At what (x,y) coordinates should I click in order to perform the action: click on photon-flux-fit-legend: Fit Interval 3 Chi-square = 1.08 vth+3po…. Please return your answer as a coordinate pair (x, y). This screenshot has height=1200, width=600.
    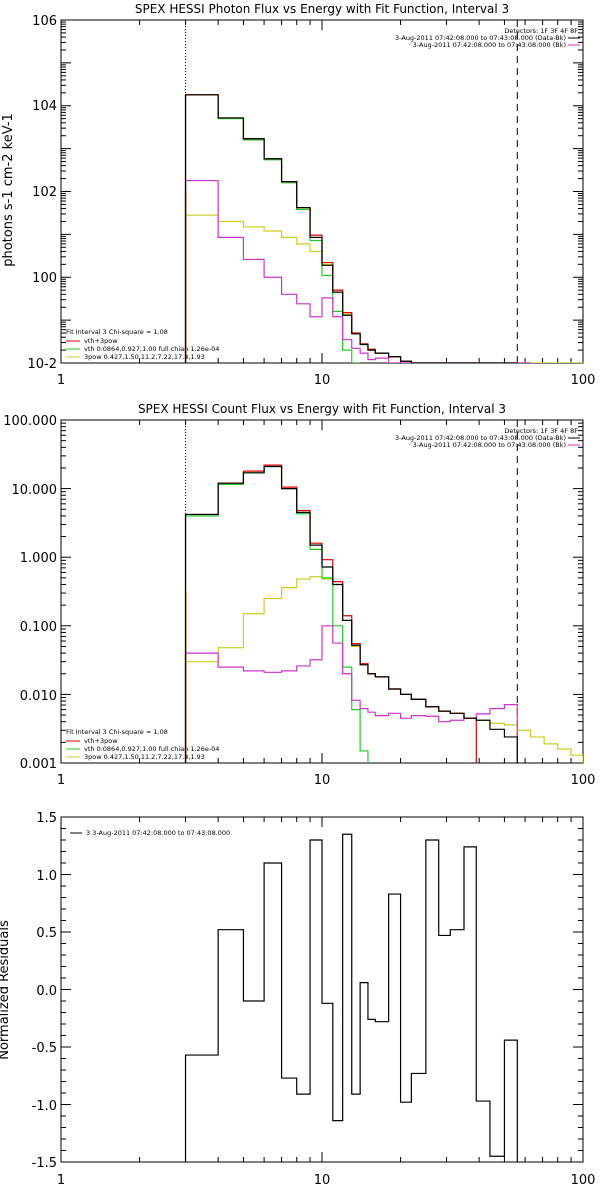
    Looking at the image, I should click on (142, 344).